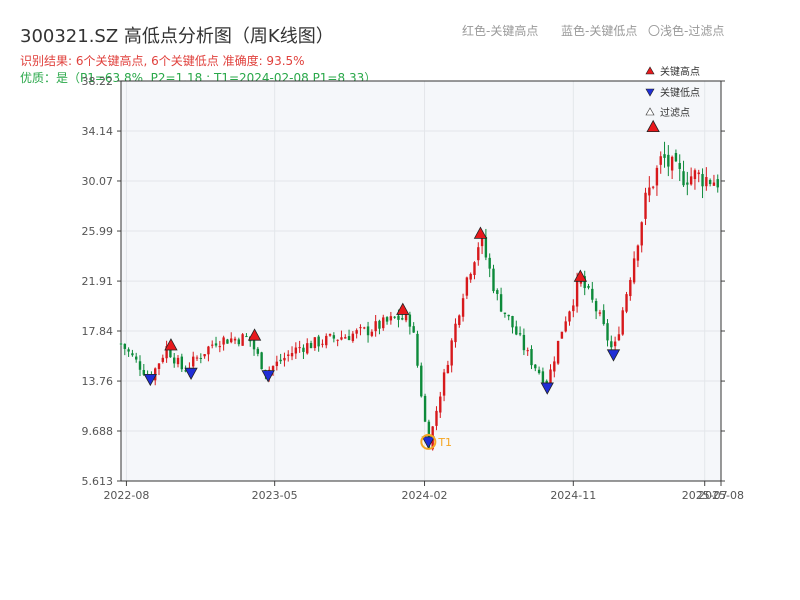  I want to click on legend-filtered: 〇浅色-过滤点, so click(686, 31).